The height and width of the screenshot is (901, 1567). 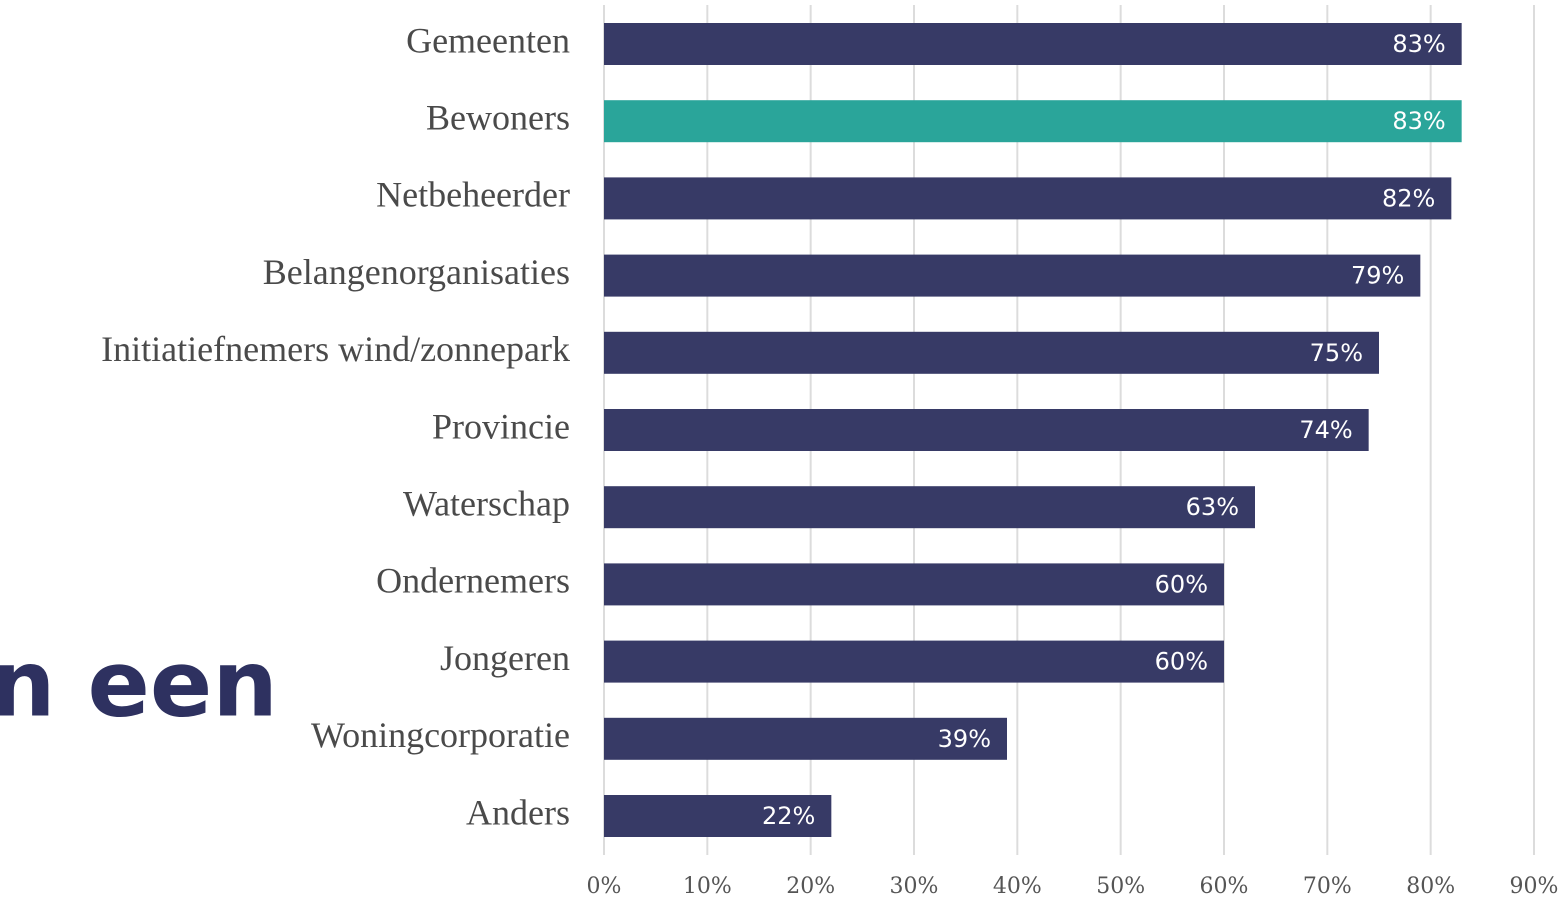 I want to click on y-tick-label: Woningcorporatie, so click(x=440, y=735).